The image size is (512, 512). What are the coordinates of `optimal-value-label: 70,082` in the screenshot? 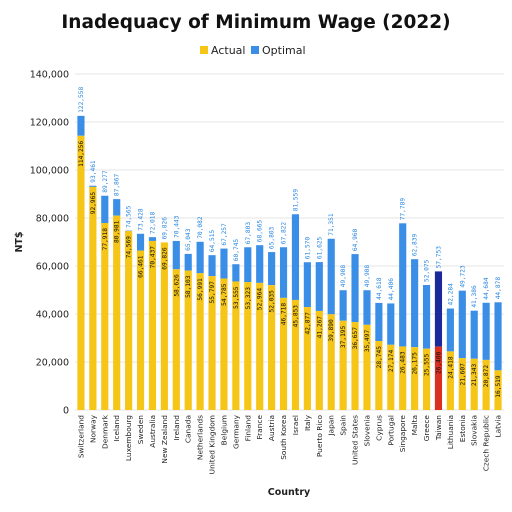 It's located at (200, 227).